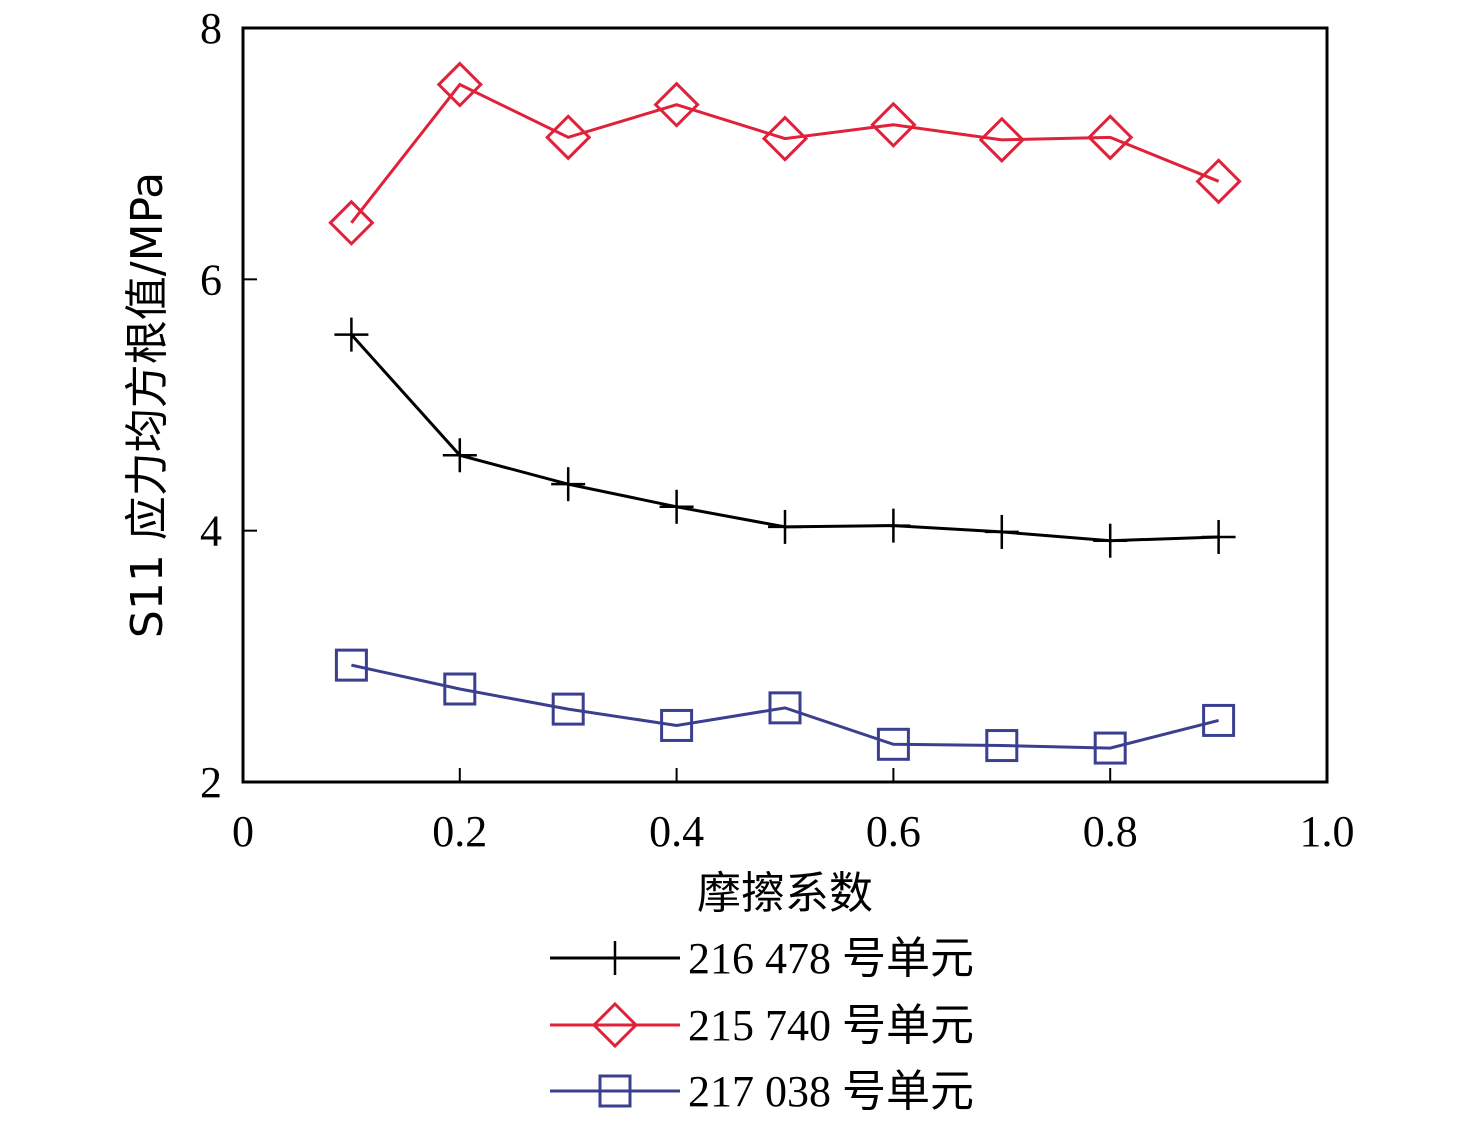 The height and width of the screenshot is (1125, 1476). I want to click on x-tick-label: 0.6, so click(893, 831).